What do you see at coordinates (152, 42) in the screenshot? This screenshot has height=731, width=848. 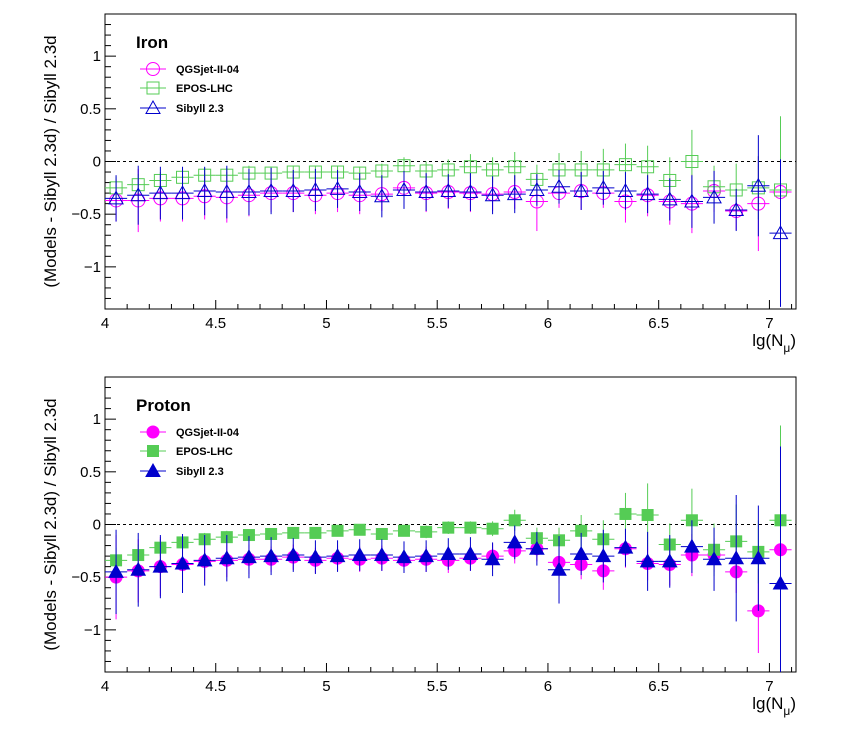 I see `panel-title: Iron` at bounding box center [152, 42].